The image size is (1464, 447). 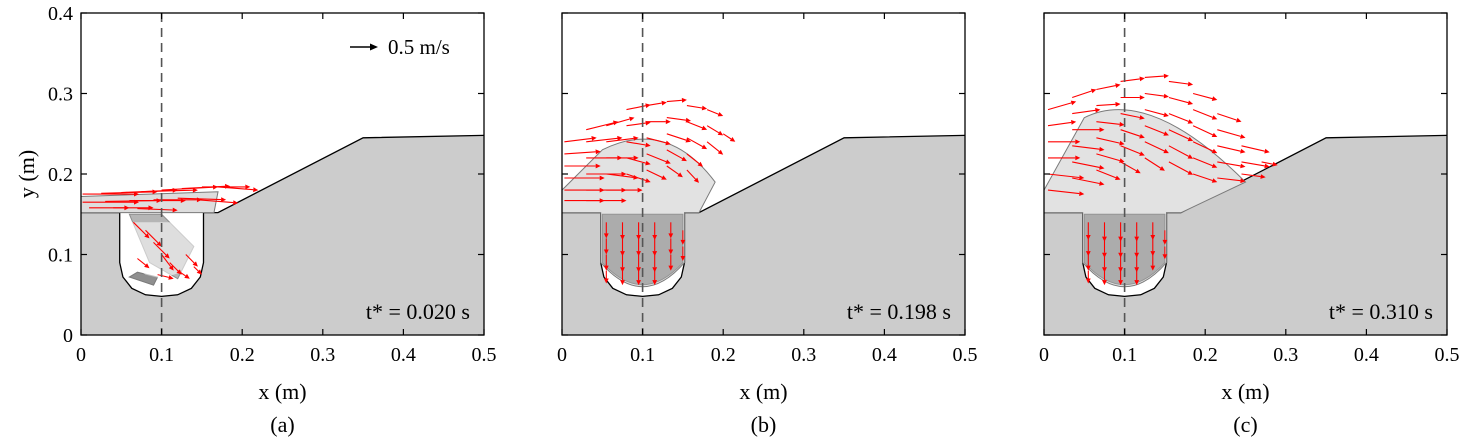 I want to click on scale-arrow: 0.5 m/s, so click(x=400, y=47).